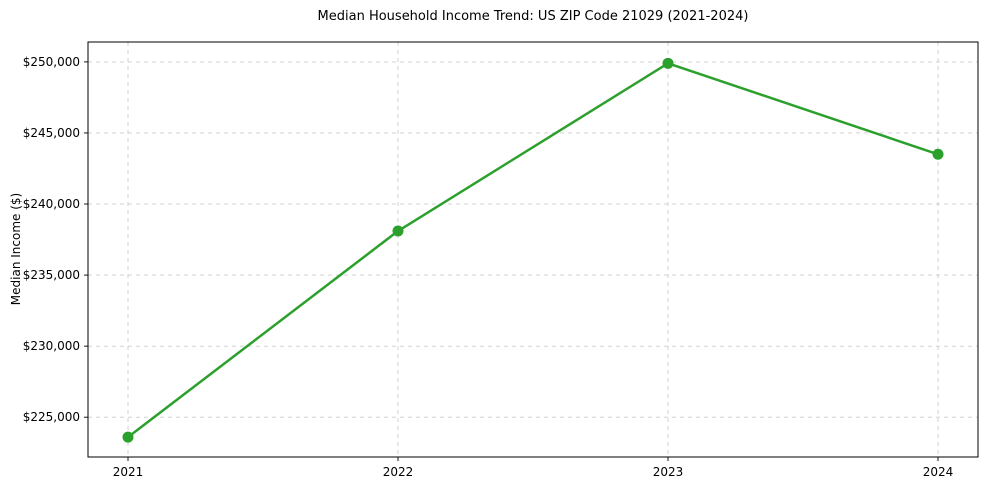 This screenshot has height=490, width=989. Describe the element at coordinates (51, 417) in the screenshot. I see `y-tick-label: $225,000` at that location.